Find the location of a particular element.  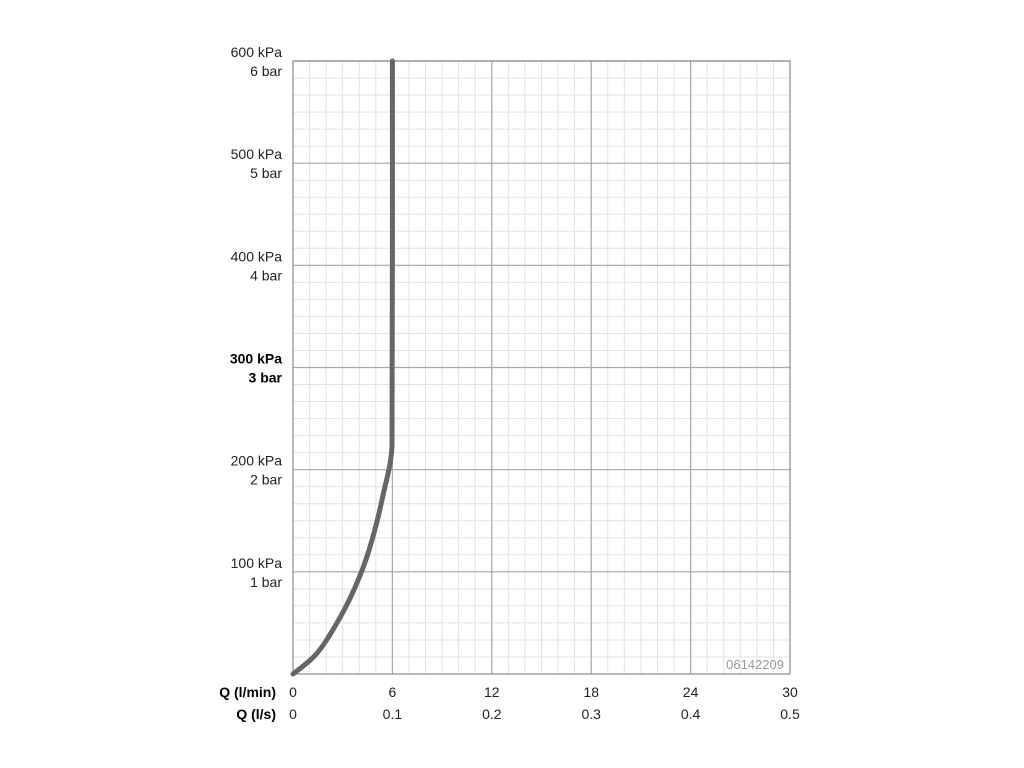

x-tick-label-ls: 0.5 is located at coordinates (790, 714).